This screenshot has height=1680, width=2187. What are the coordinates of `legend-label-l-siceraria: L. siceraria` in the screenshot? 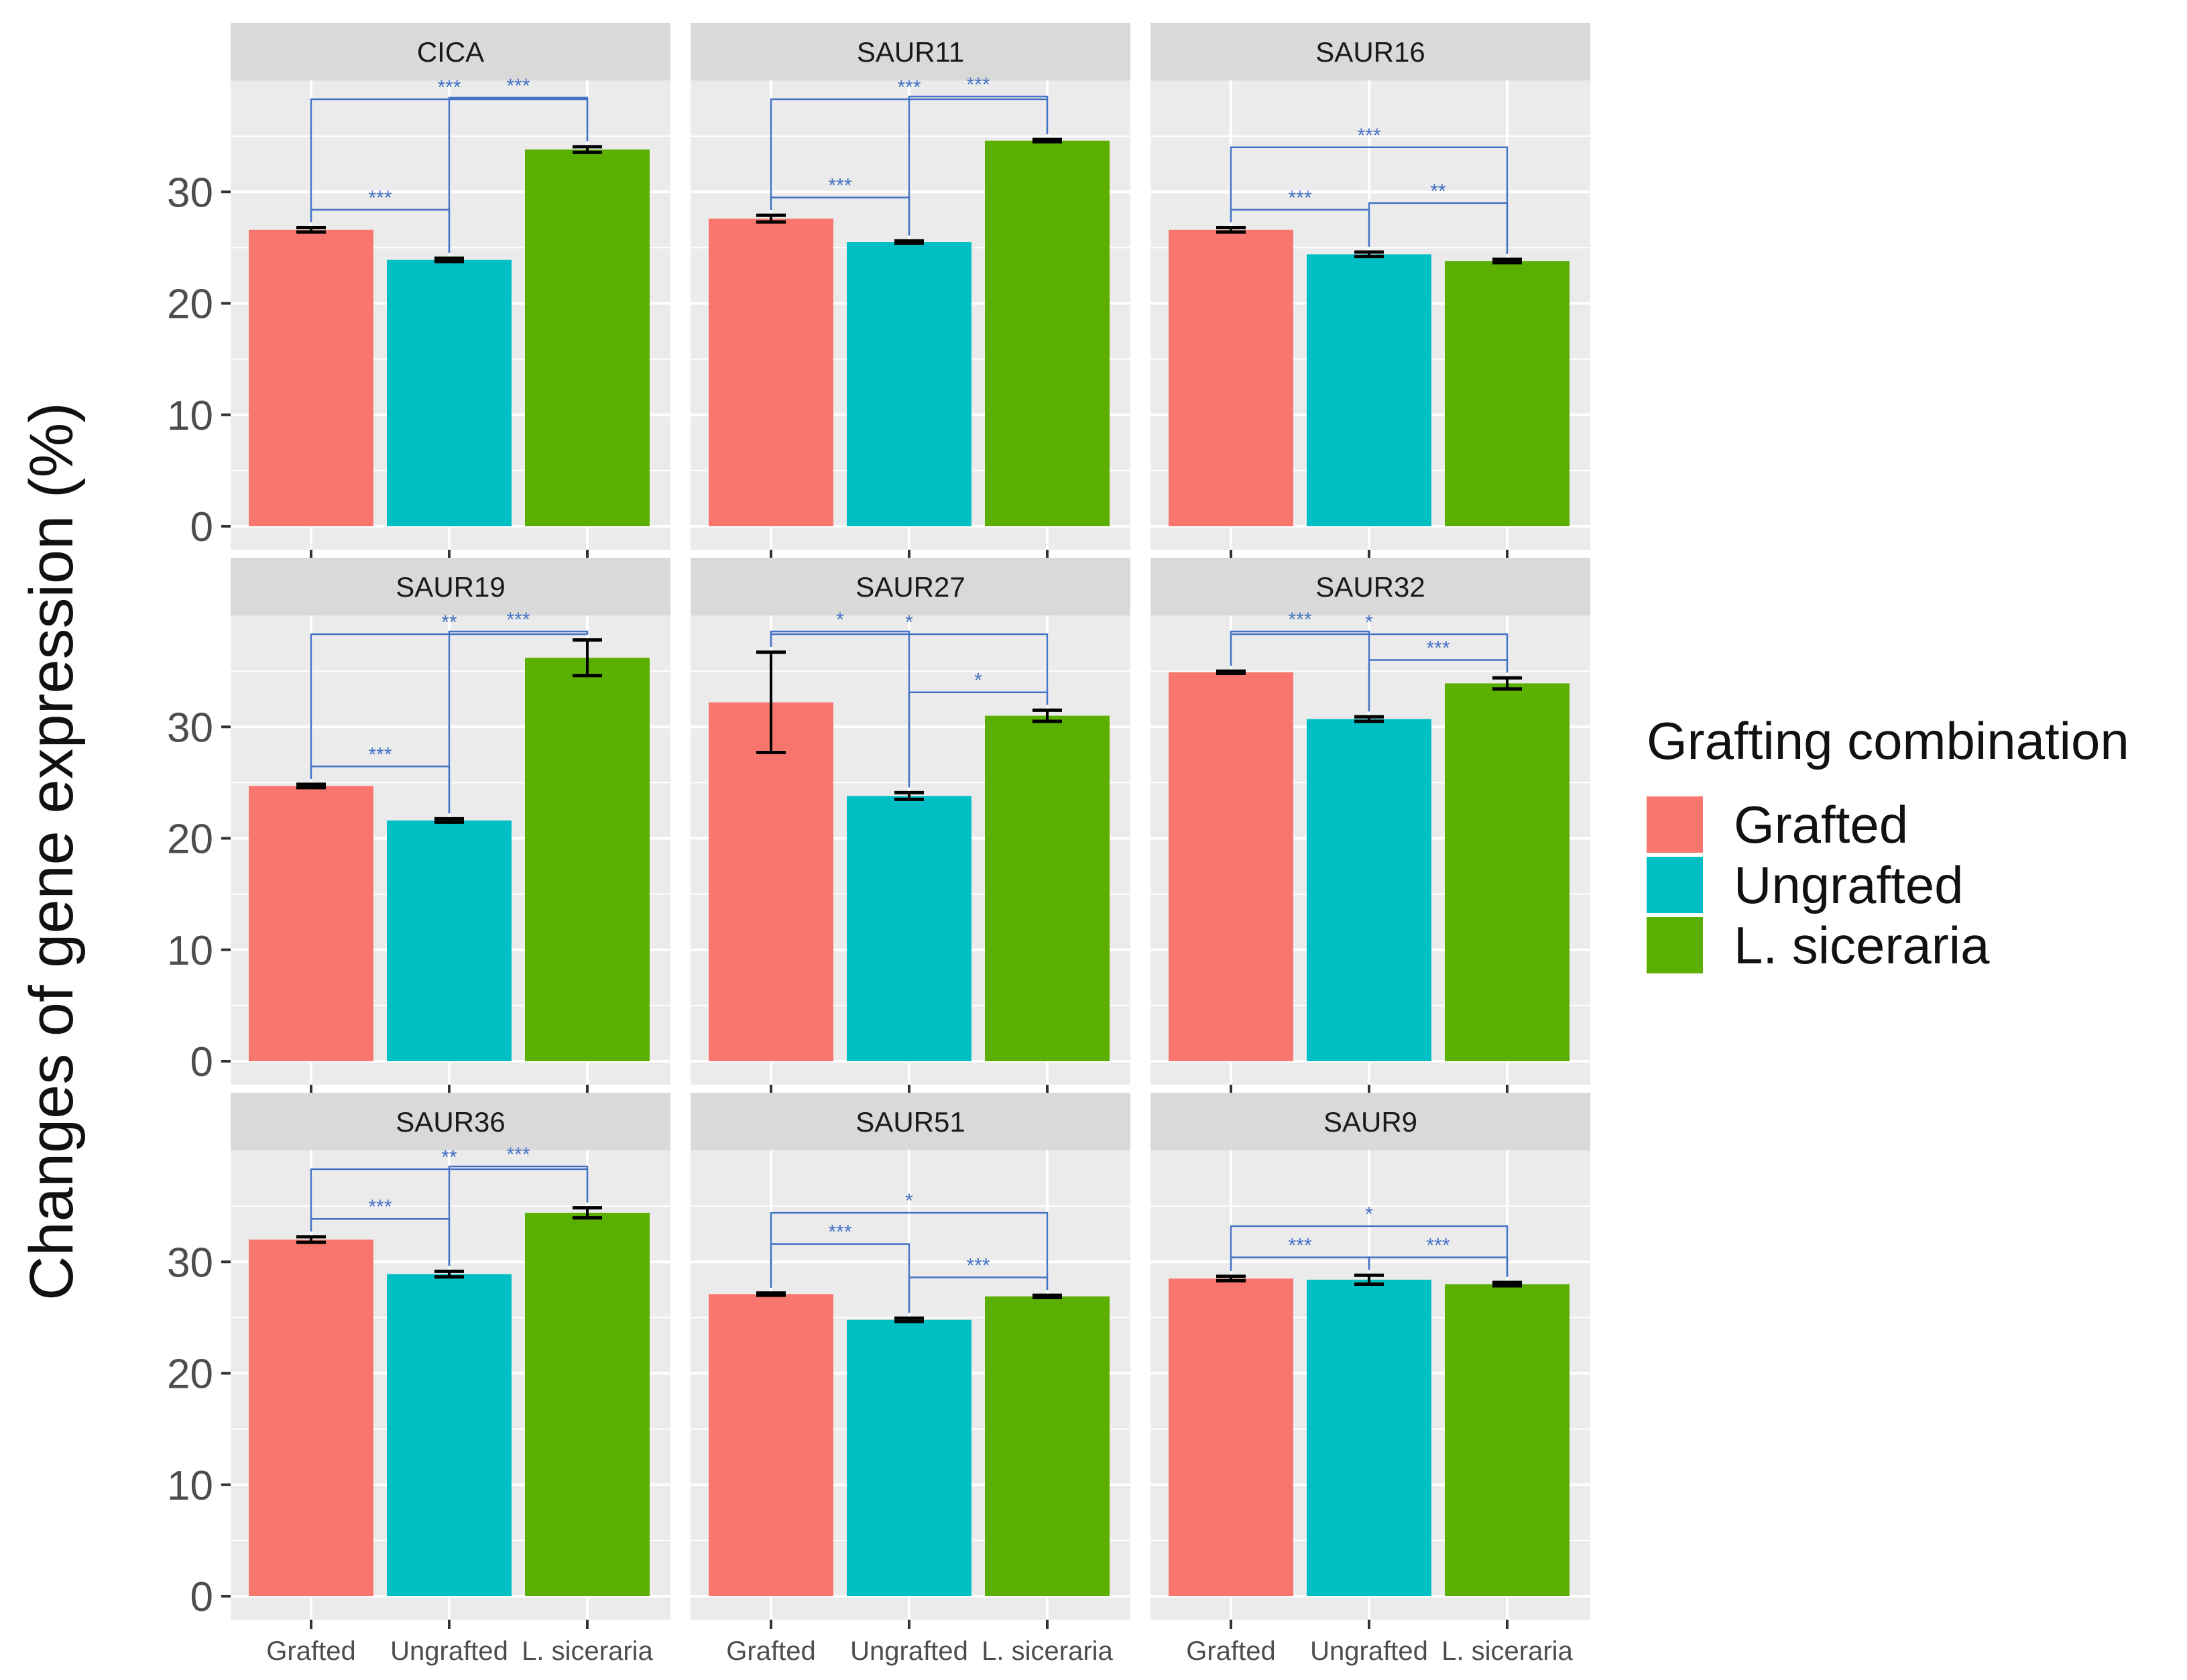 It's located at (1862, 945).